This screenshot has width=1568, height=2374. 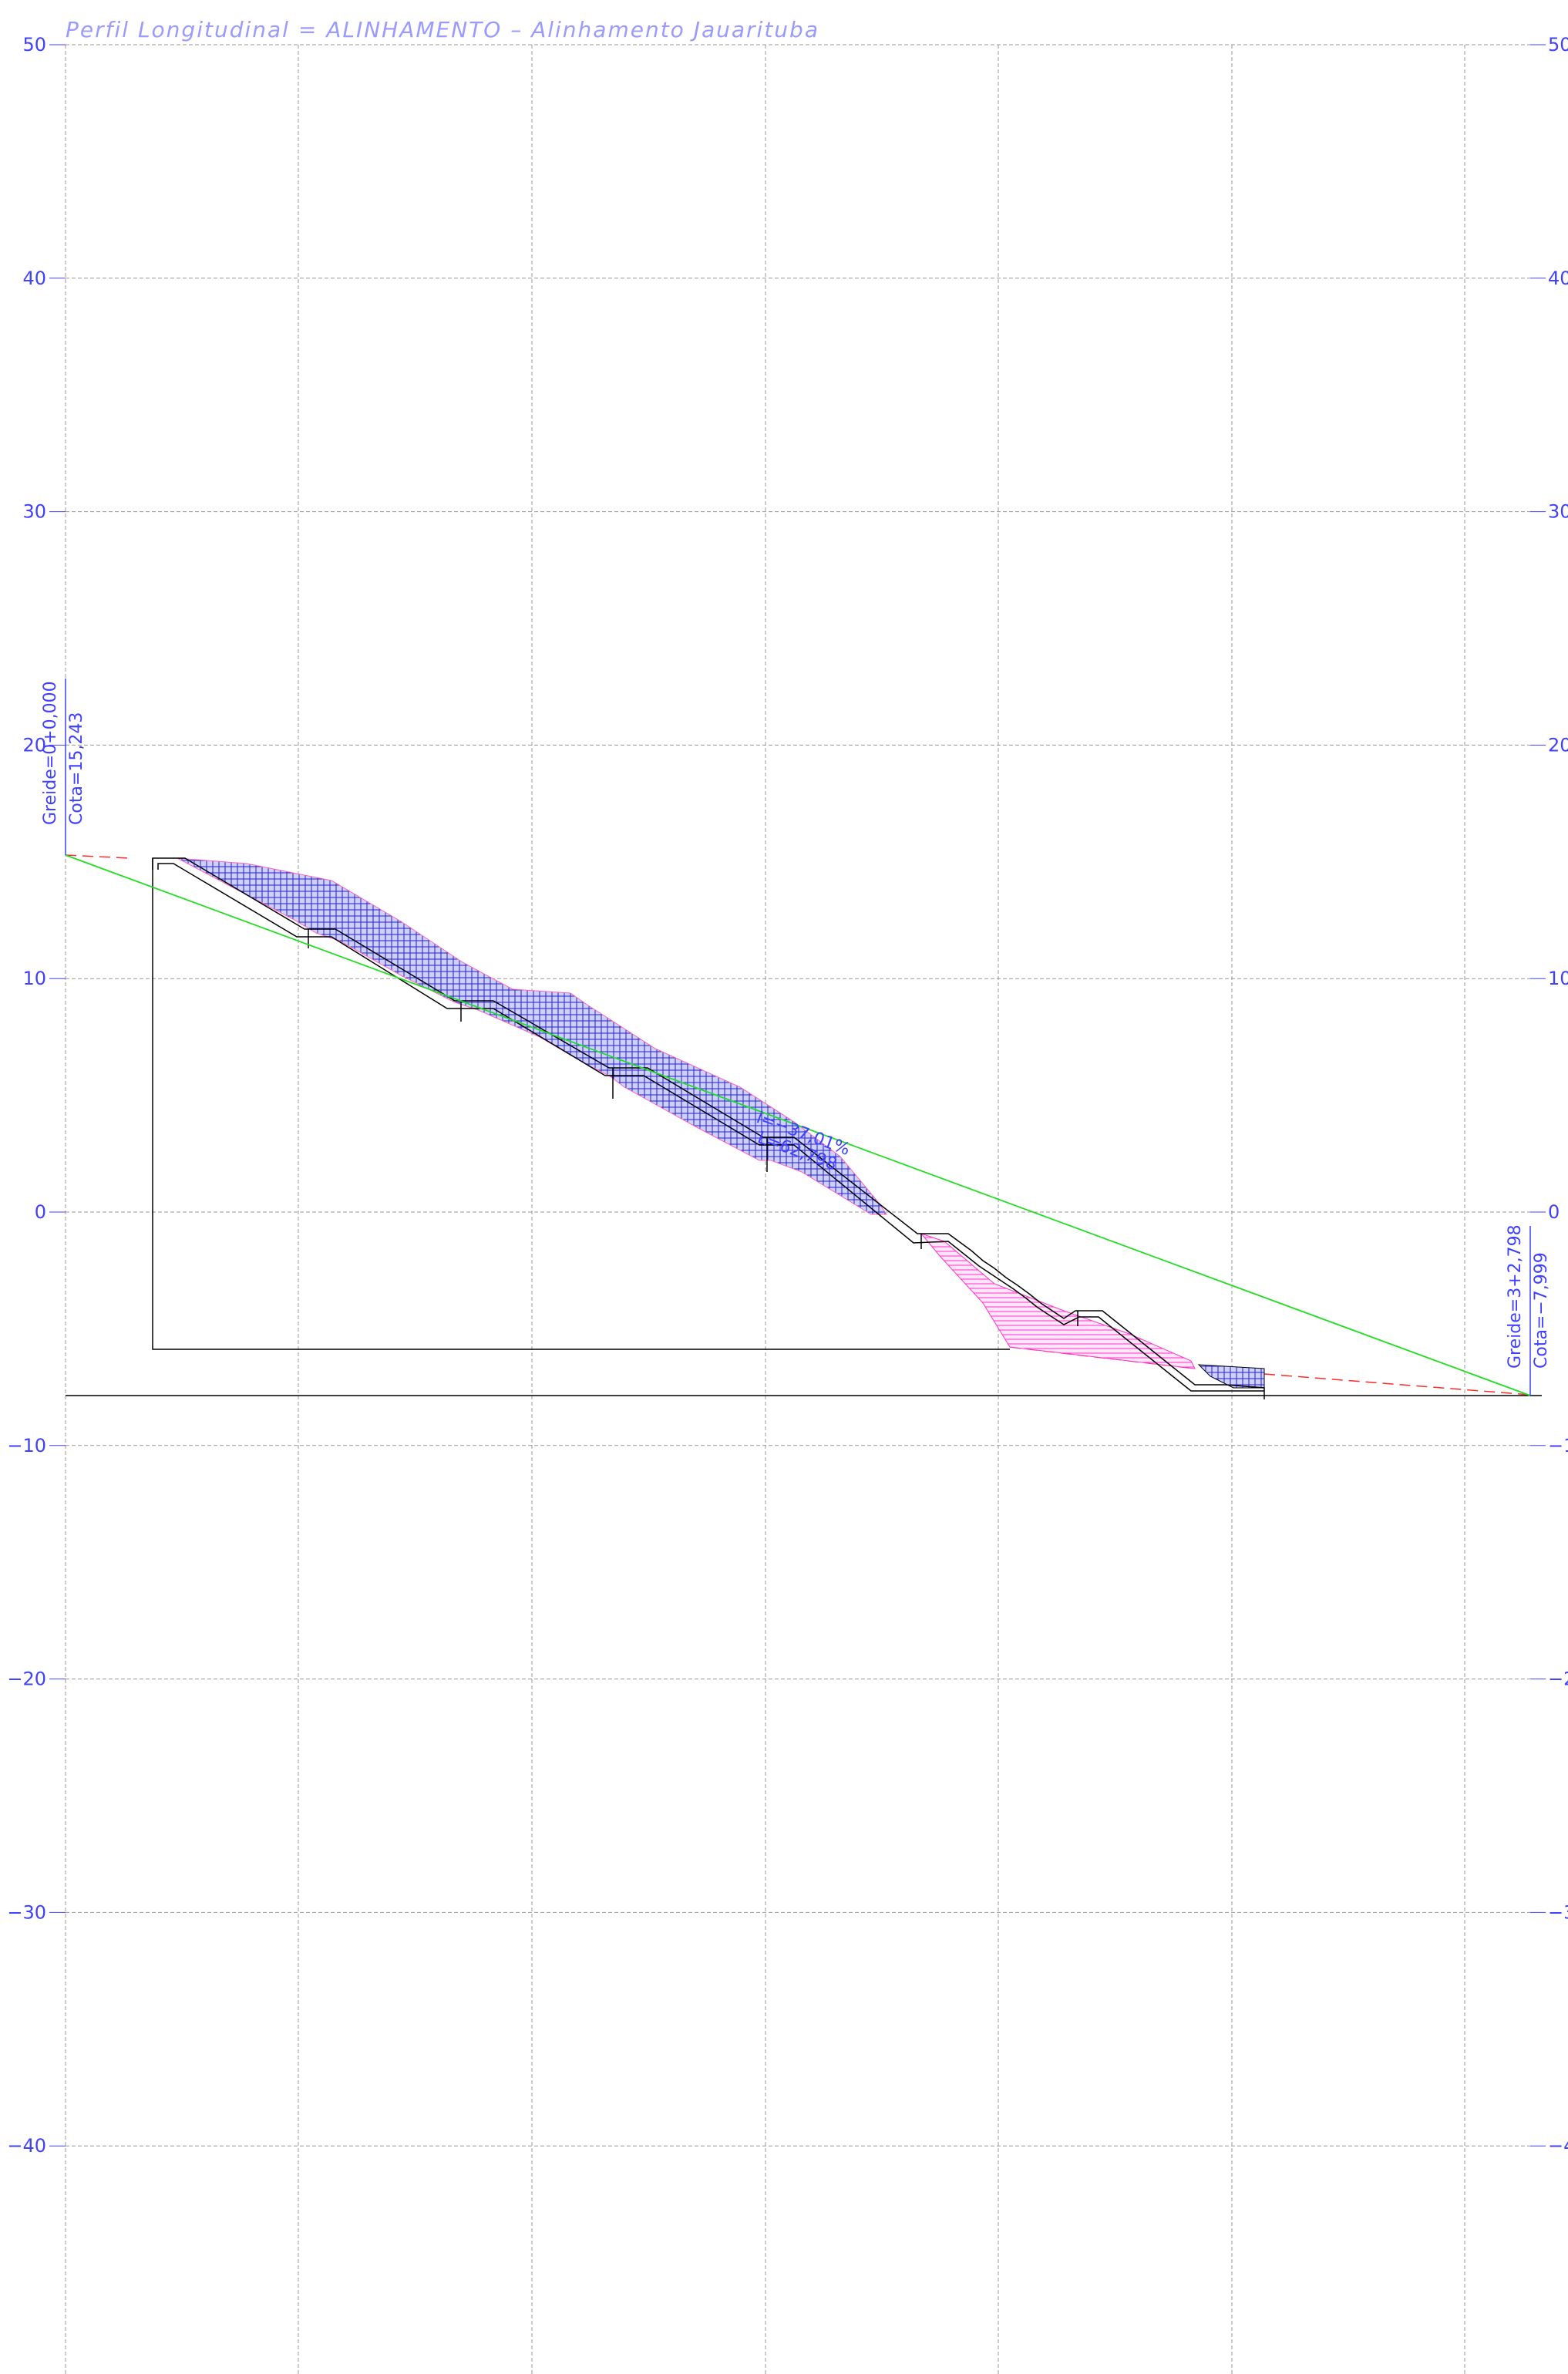 What do you see at coordinates (1231, 1376) in the screenshot?
I see `fill-area-end` at bounding box center [1231, 1376].